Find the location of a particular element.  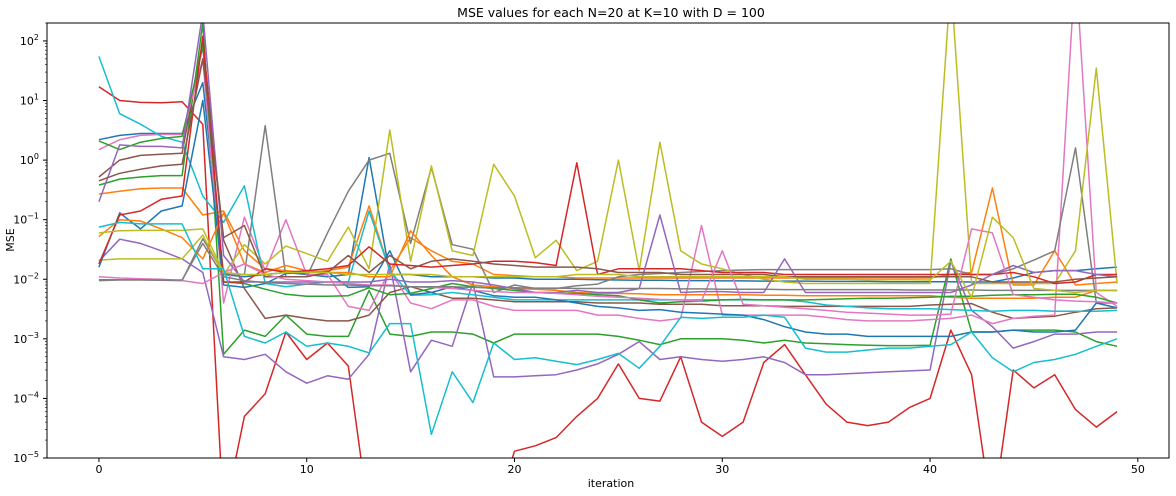

y-tick-label: 10⁻⁵ is located at coordinates (26, 457).